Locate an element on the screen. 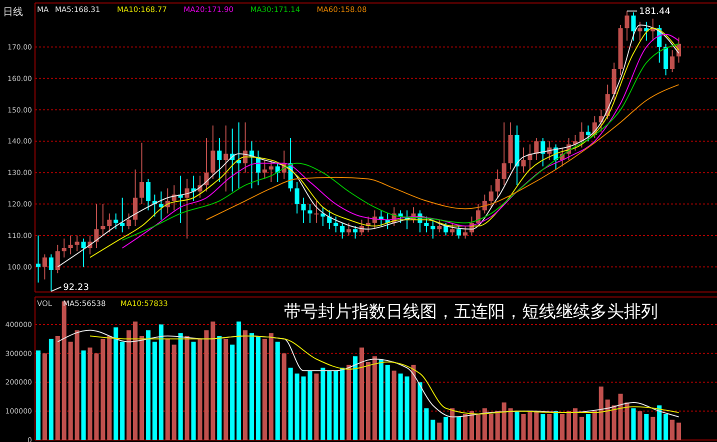 This screenshot has width=717, height=442. y-axis-title: 日线 is located at coordinates (13, 12).